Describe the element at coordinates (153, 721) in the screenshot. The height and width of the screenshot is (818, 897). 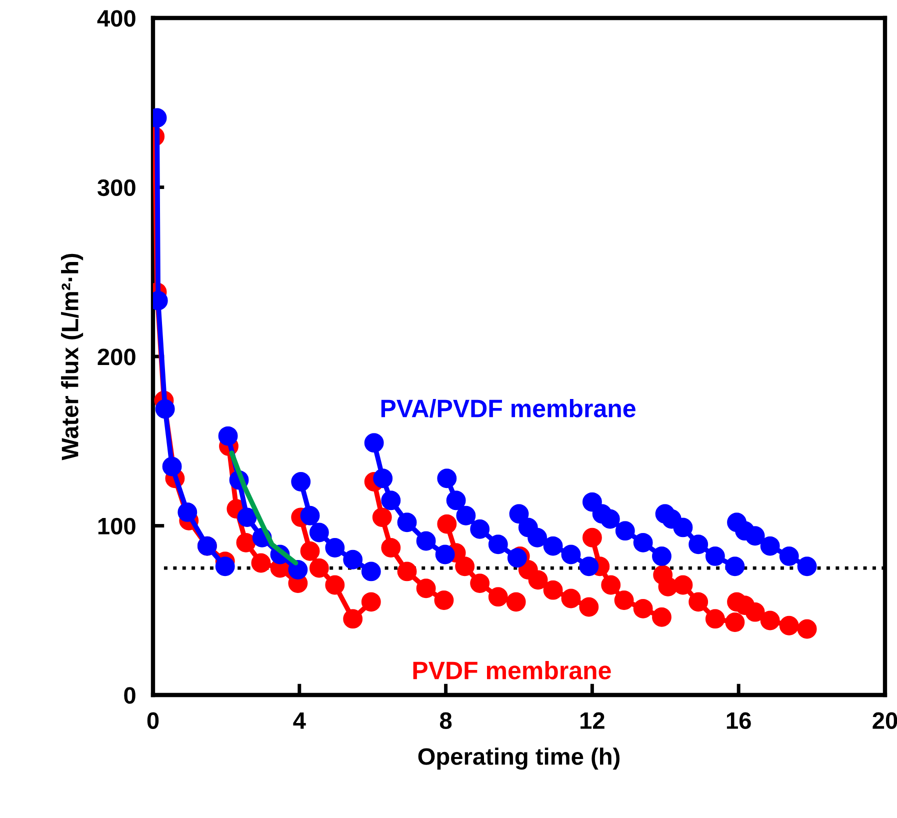
I see `x-tick-label: 0` at that location.